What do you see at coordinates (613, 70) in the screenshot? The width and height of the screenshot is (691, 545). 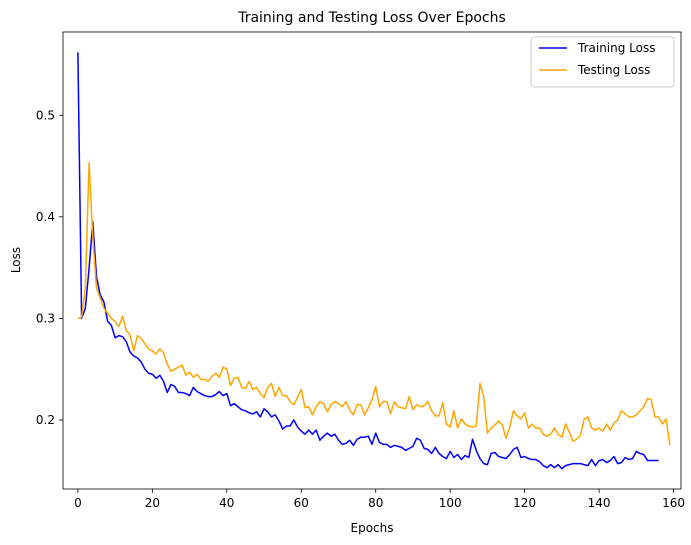 I see `legend-label-testing-loss: Testing Loss` at bounding box center [613, 70].